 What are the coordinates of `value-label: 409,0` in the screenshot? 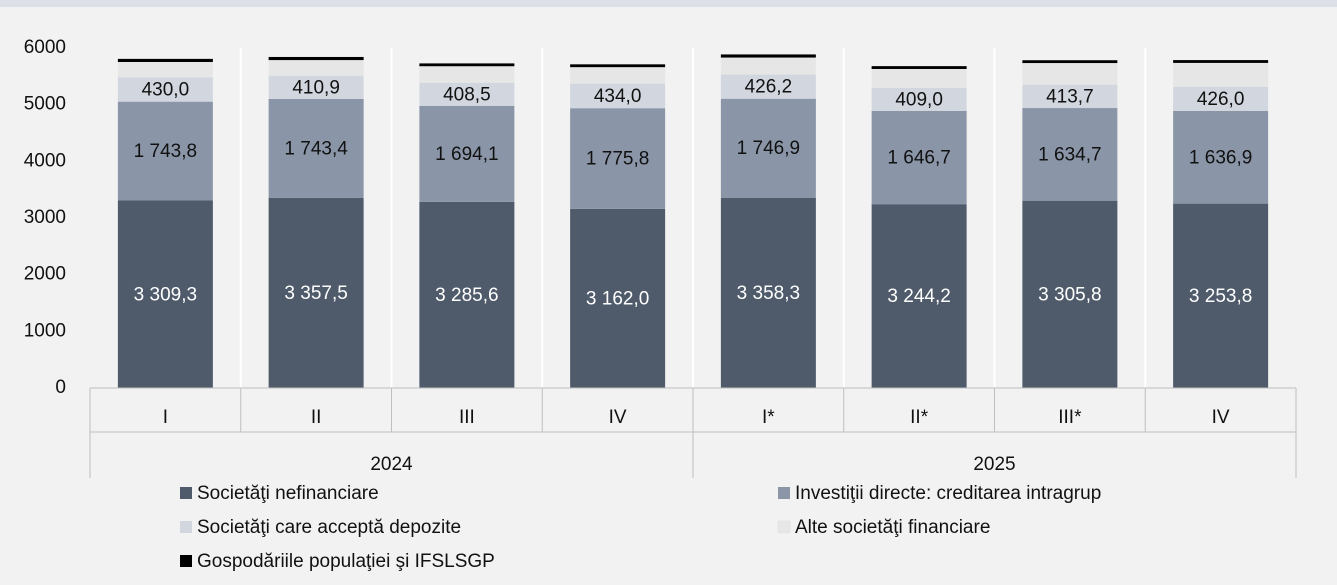 It's located at (919, 99).